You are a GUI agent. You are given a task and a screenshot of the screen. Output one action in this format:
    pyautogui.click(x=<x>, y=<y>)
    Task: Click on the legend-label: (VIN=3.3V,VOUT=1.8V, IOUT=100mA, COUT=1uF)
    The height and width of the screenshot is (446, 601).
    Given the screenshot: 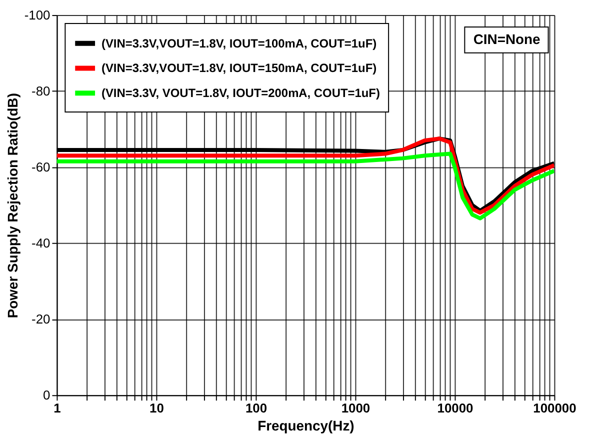 What is the action you would take?
    pyautogui.click(x=239, y=43)
    